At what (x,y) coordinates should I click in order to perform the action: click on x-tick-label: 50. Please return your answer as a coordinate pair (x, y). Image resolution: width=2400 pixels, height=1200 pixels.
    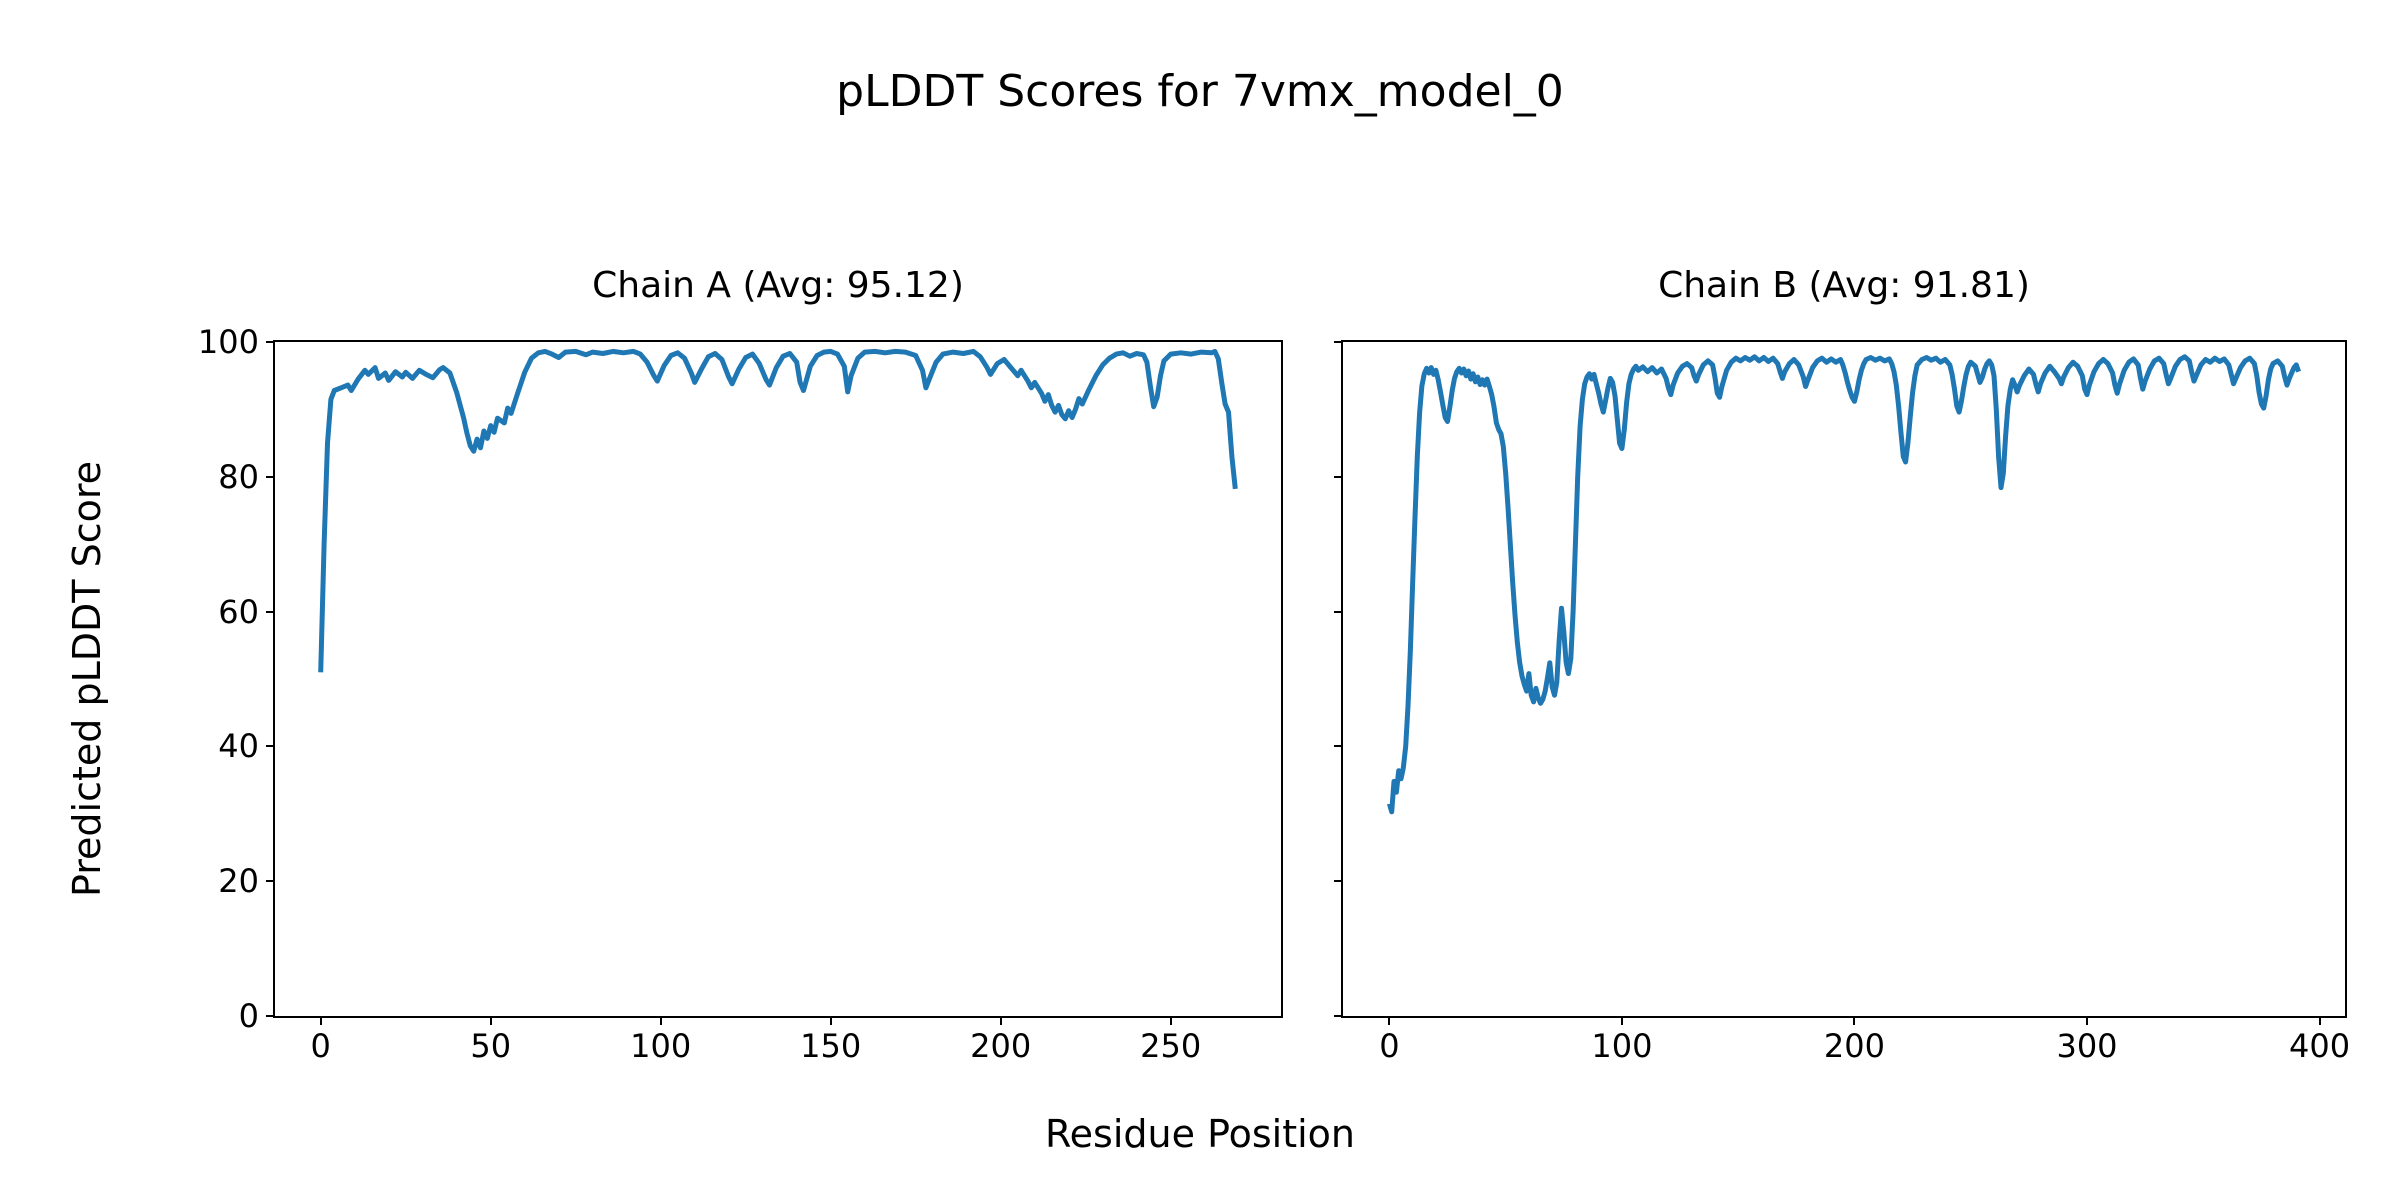
    Looking at the image, I should click on (491, 1046).